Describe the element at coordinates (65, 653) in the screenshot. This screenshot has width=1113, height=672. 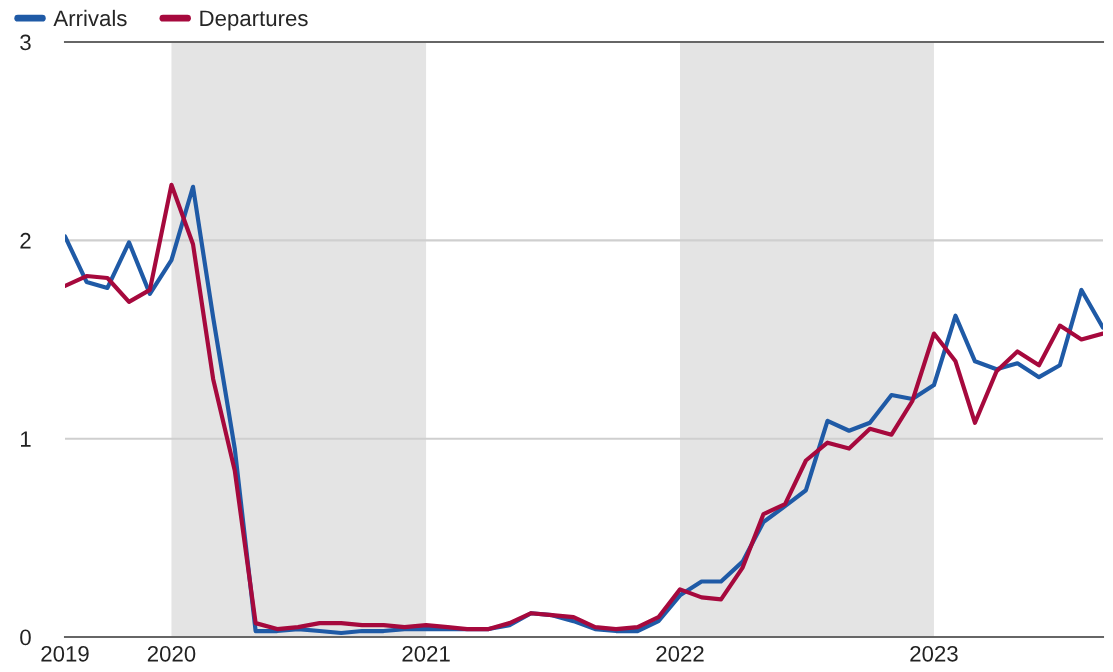
I see `x-tick-label: 2019` at that location.